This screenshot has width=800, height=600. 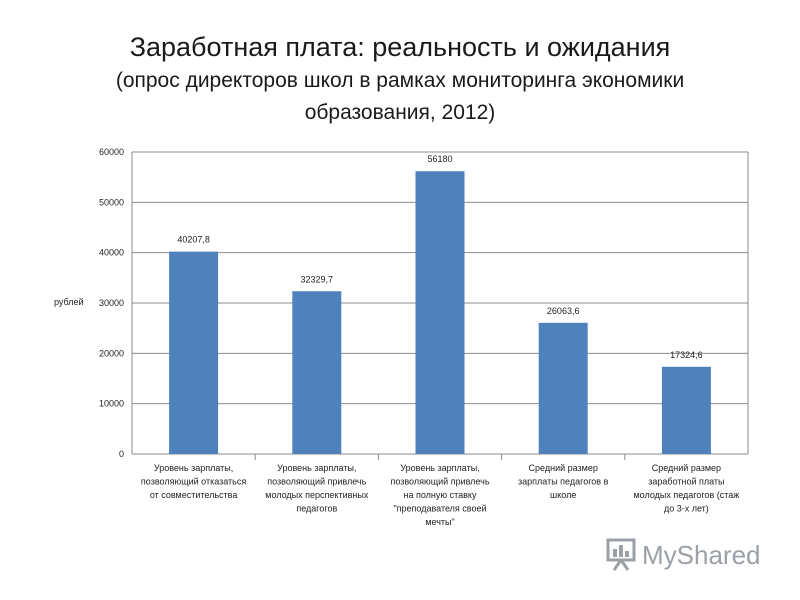 I want to click on category-label-line: молодых педагогов (стаж, so click(x=686, y=495).